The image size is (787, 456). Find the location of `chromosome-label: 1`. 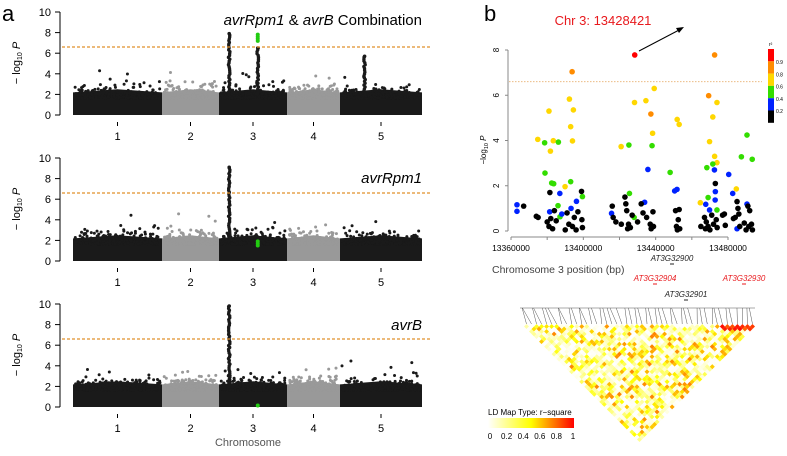

chromosome-label: 1 is located at coordinates (117, 137).